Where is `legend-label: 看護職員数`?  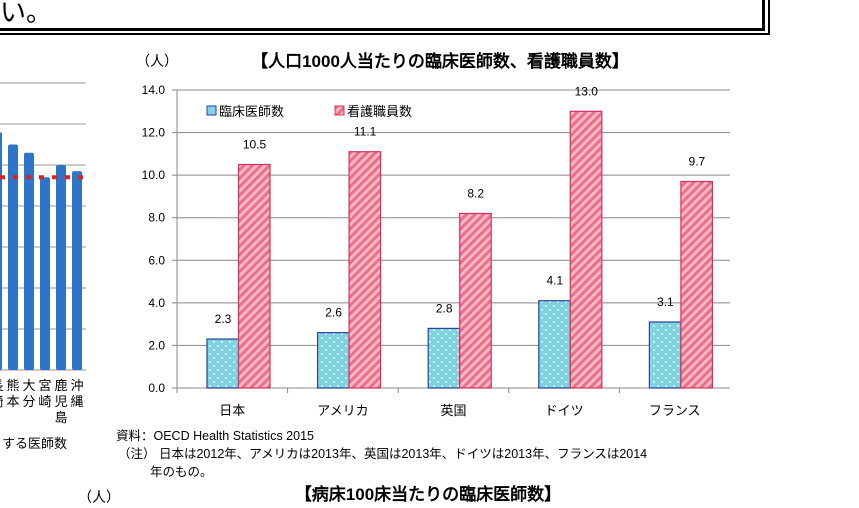 legend-label: 看護職員数 is located at coordinates (379, 111).